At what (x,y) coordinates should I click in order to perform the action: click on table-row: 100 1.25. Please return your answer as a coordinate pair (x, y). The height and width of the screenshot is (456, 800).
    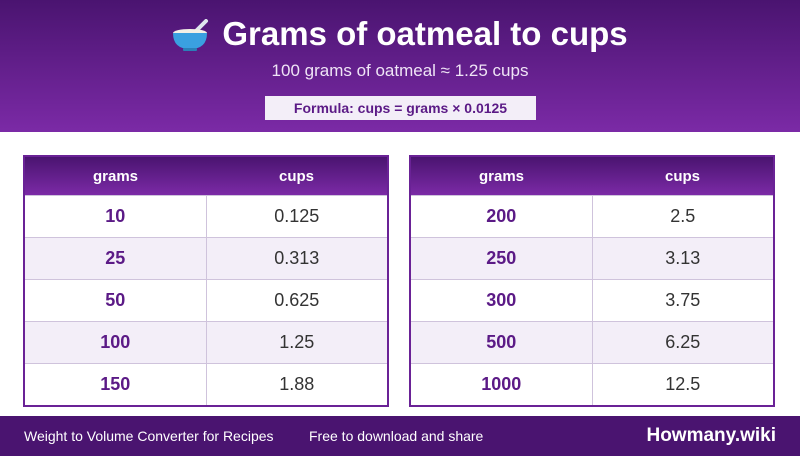
    Looking at the image, I should click on (206, 342).